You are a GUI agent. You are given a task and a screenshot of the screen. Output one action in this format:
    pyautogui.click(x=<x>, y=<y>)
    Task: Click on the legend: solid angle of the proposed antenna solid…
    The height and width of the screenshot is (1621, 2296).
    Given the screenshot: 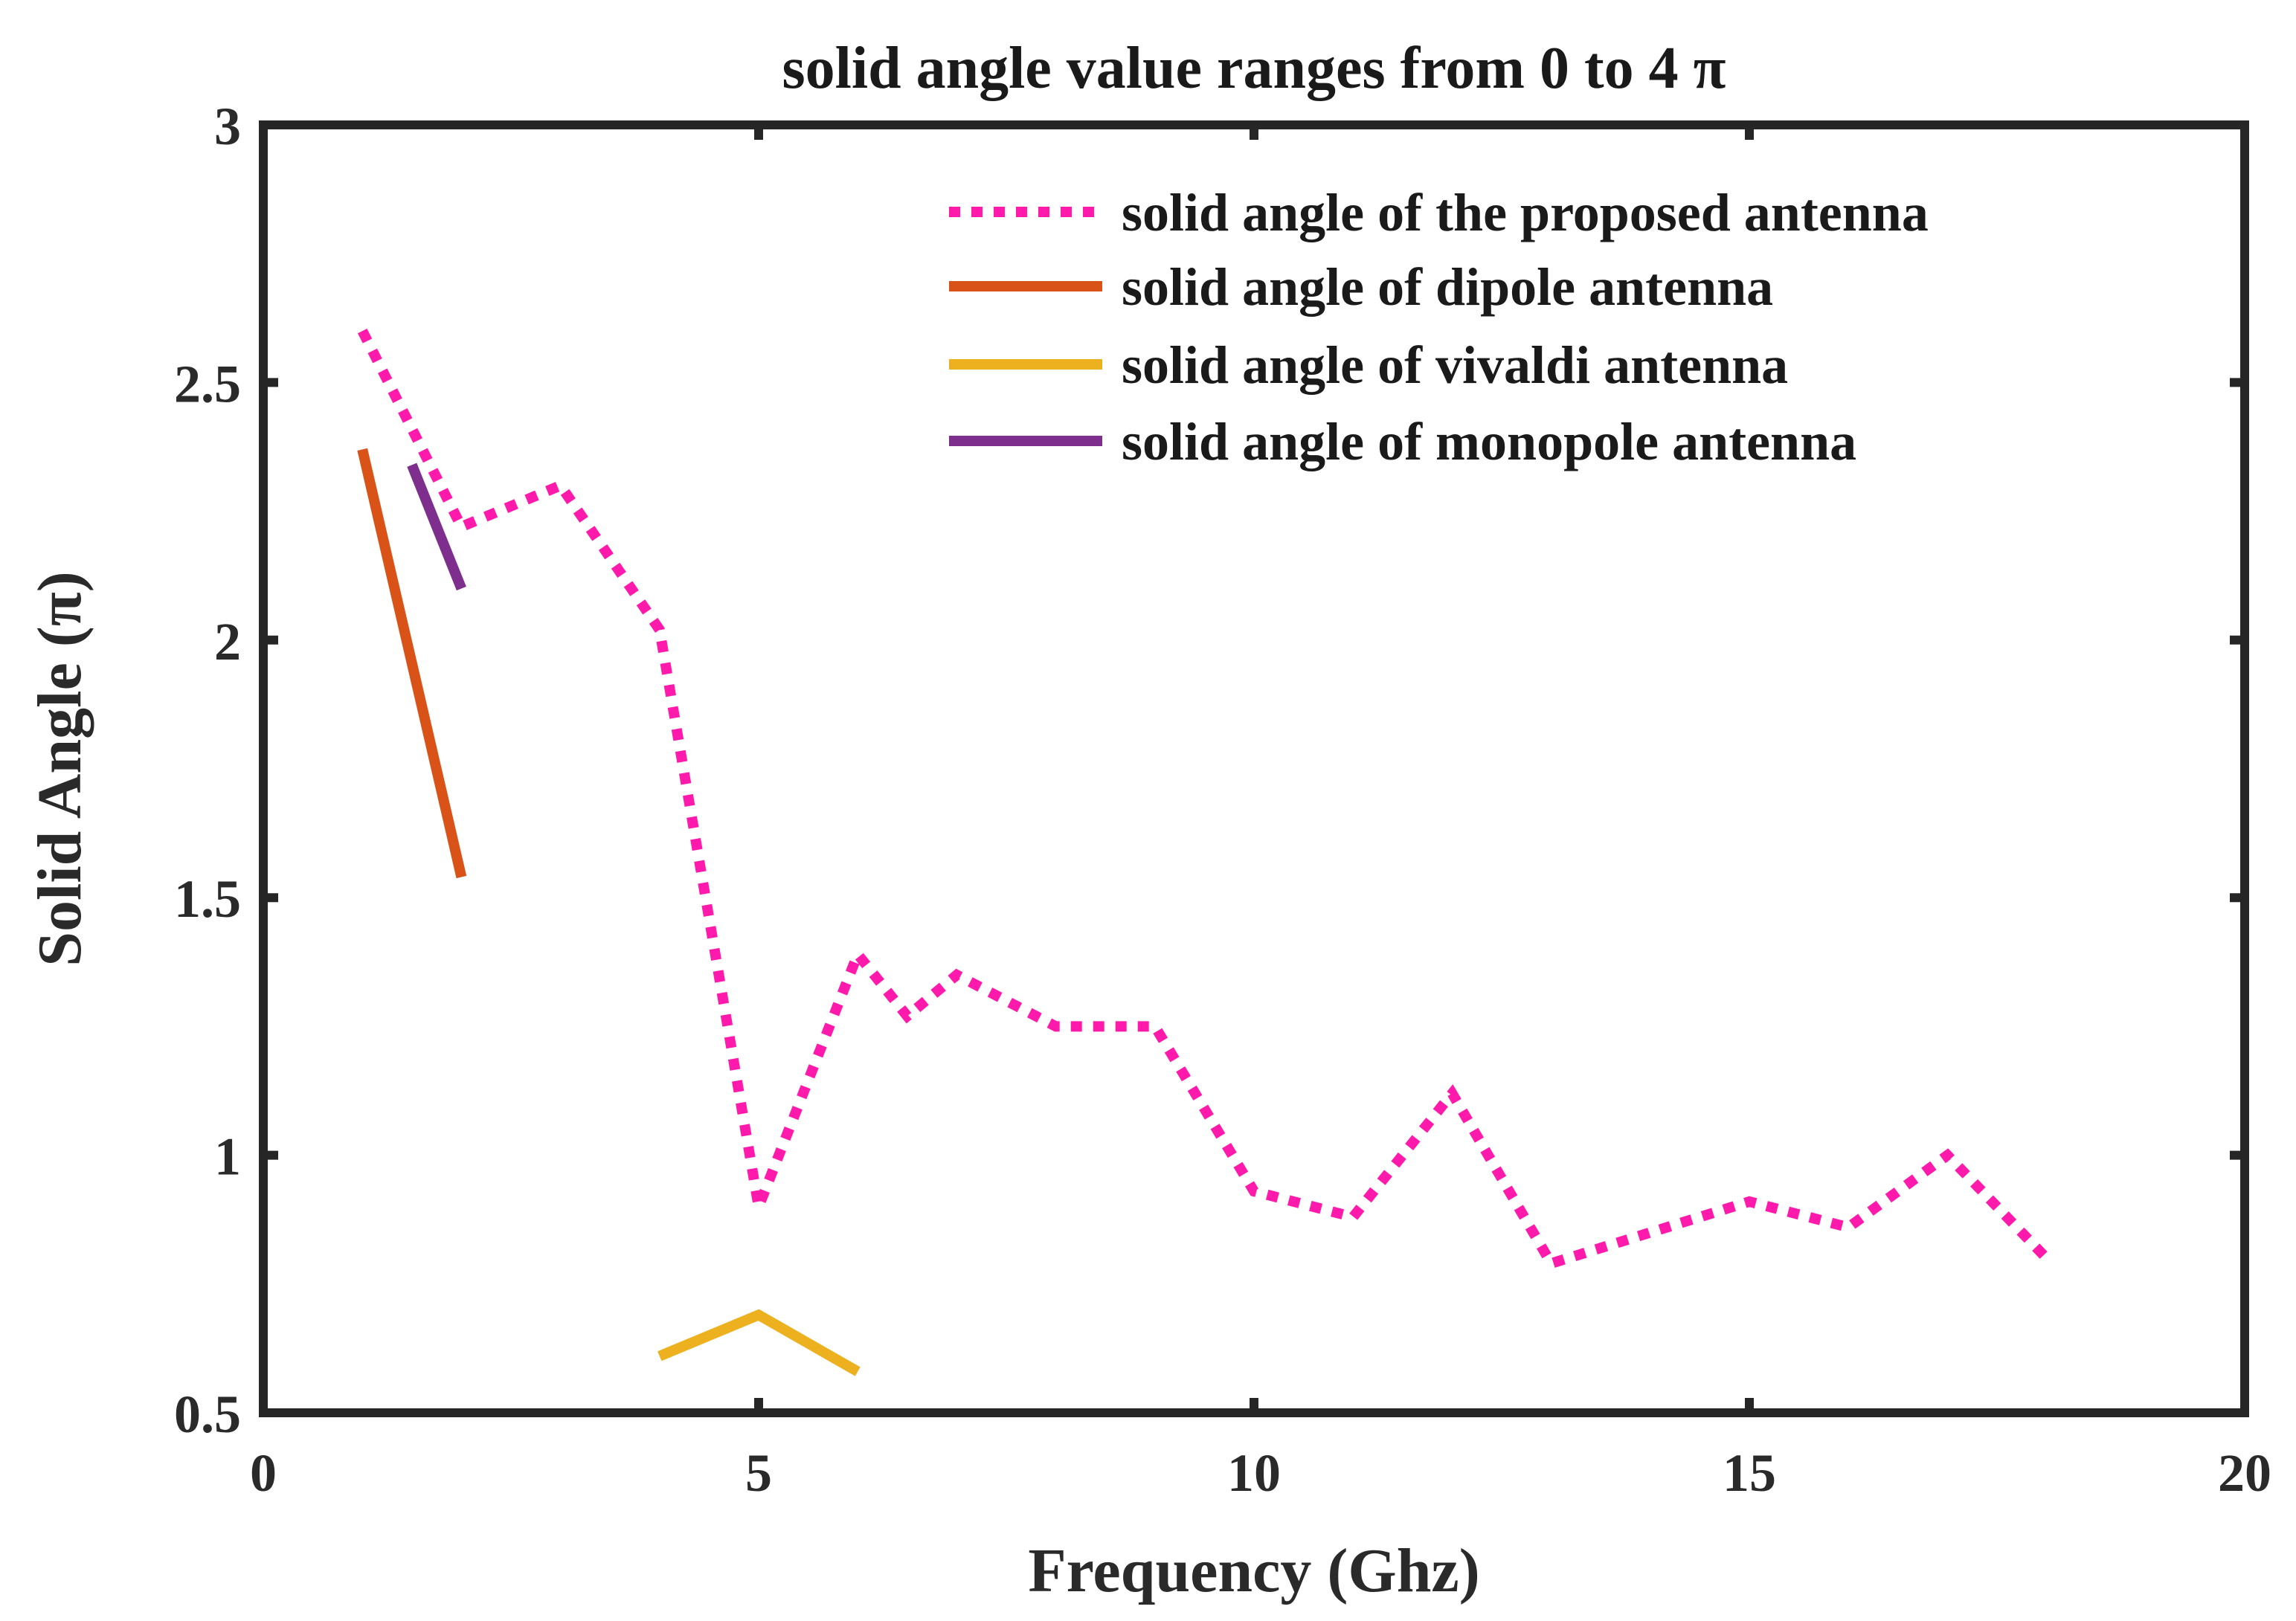 What is the action you would take?
    pyautogui.click(x=1439, y=327)
    